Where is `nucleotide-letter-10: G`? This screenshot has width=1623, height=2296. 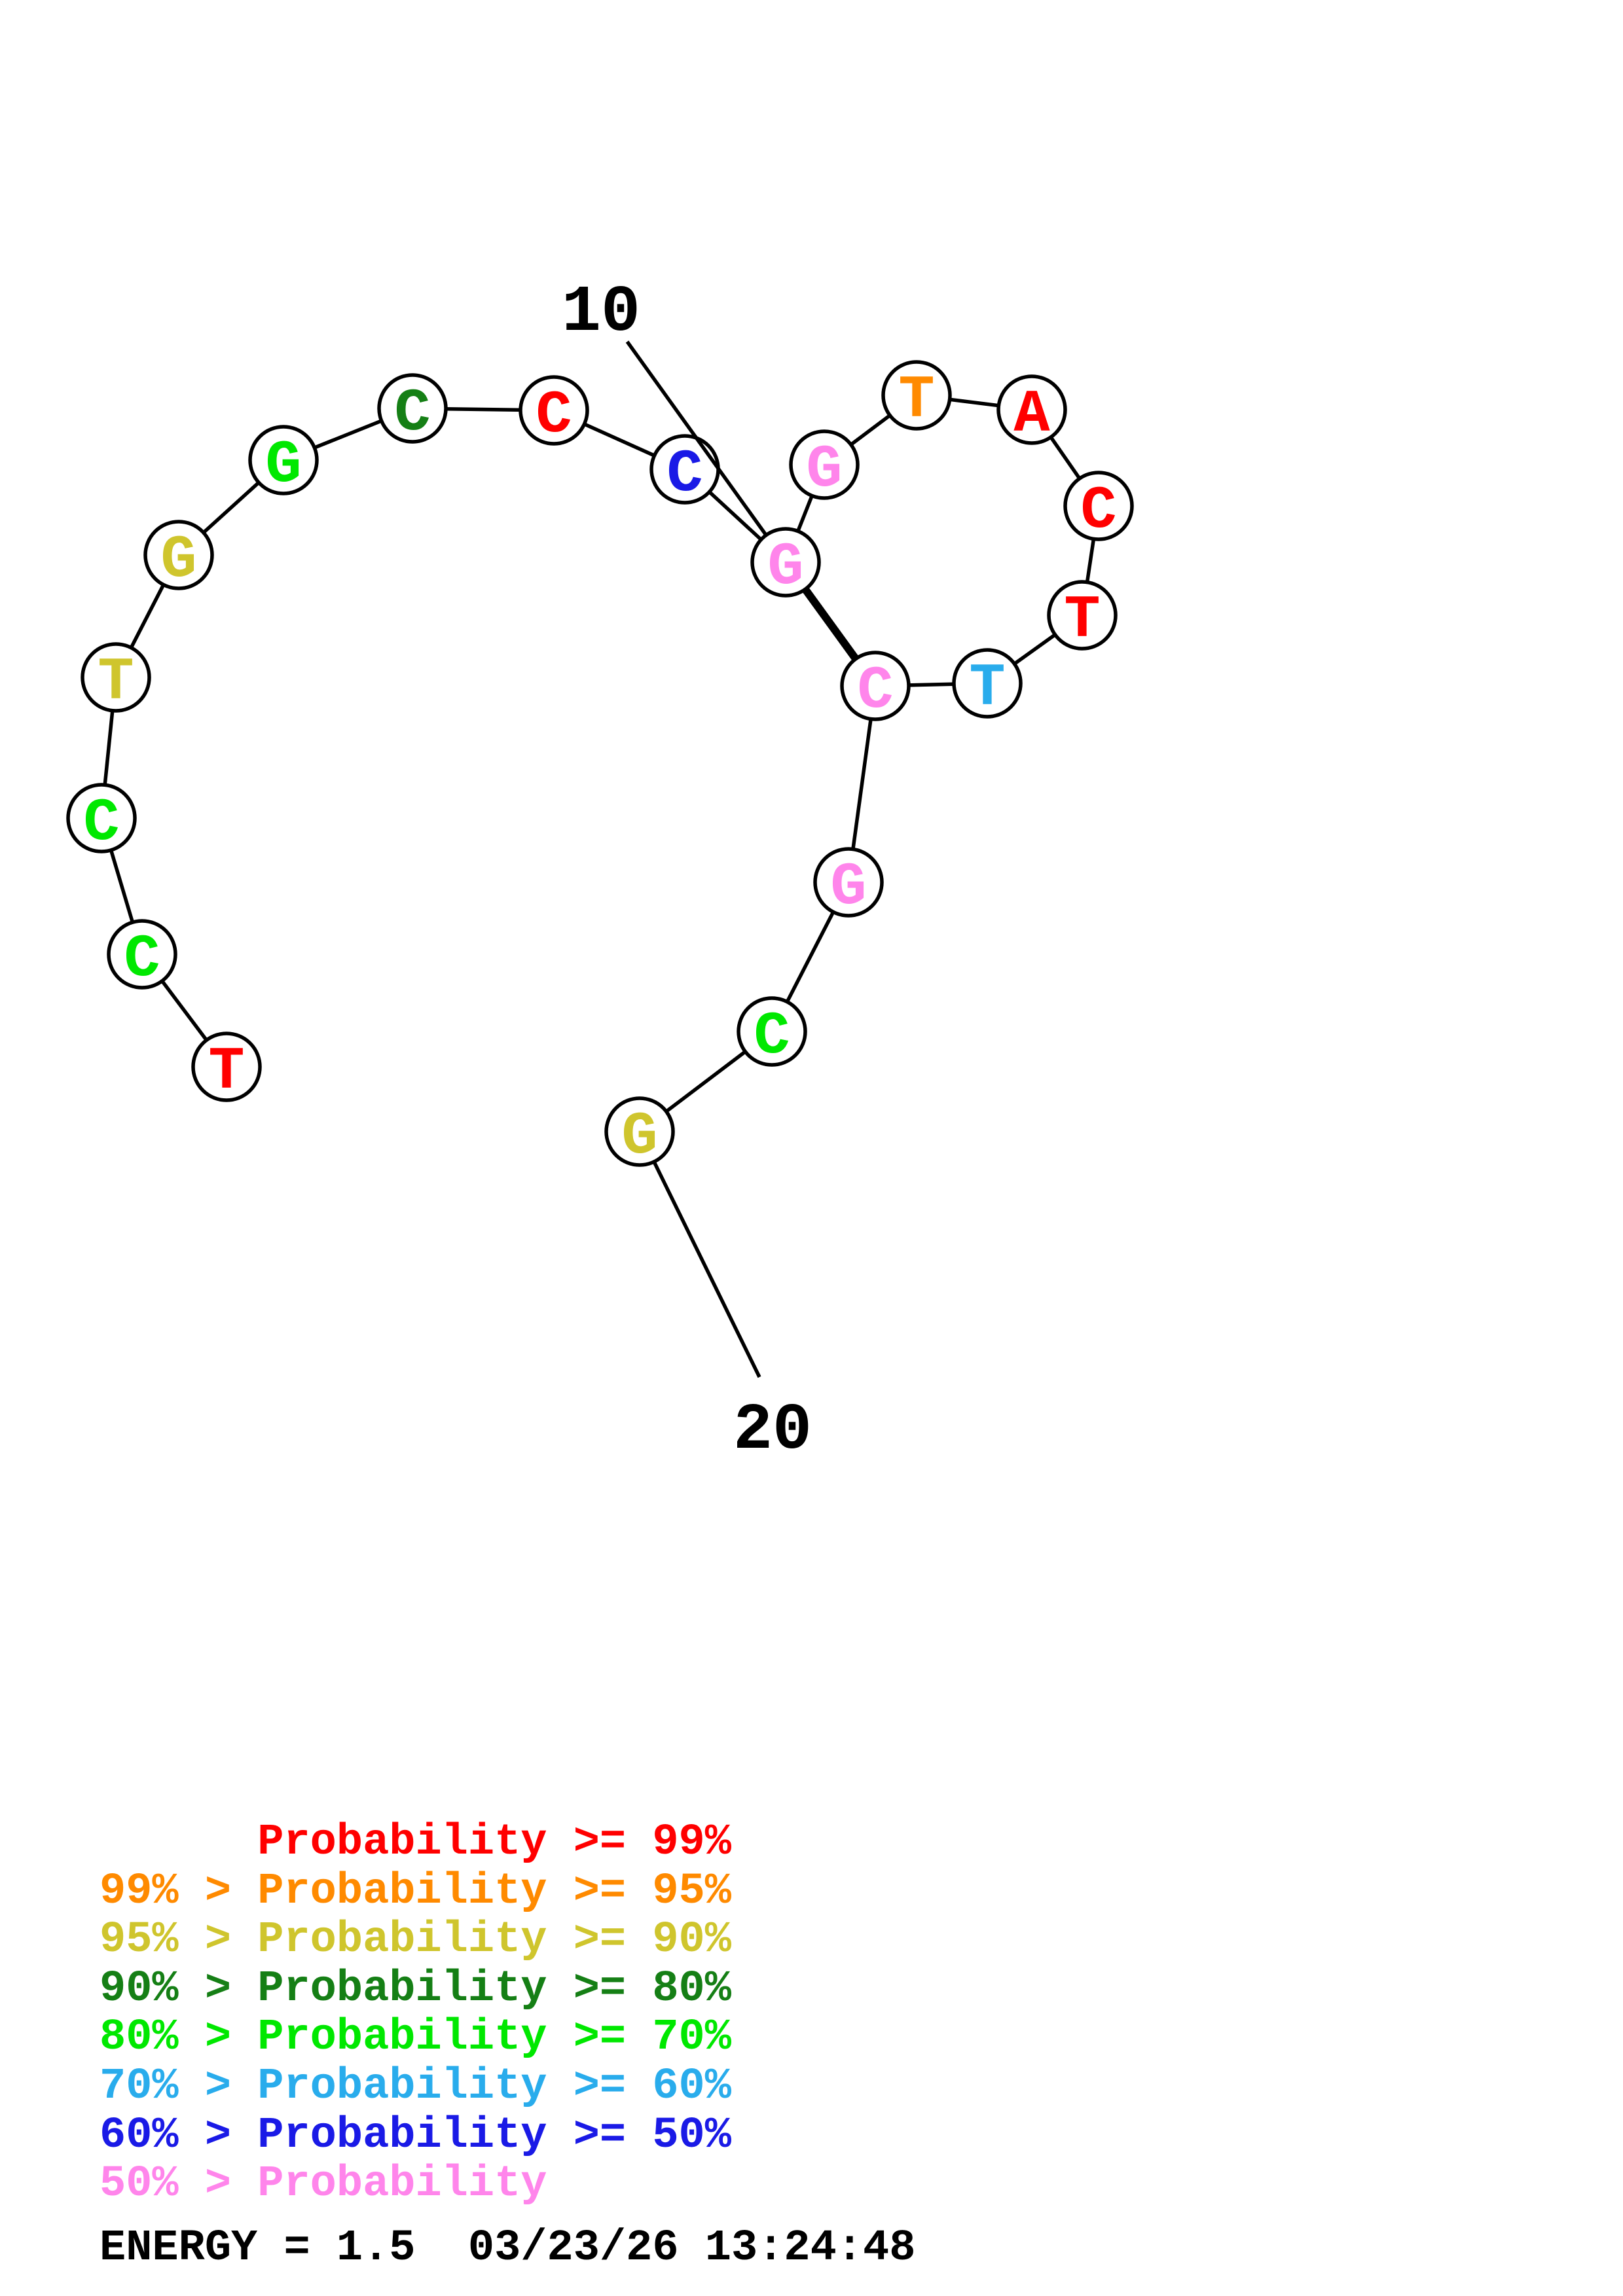
nucleotide-letter-10: G is located at coordinates (785, 567).